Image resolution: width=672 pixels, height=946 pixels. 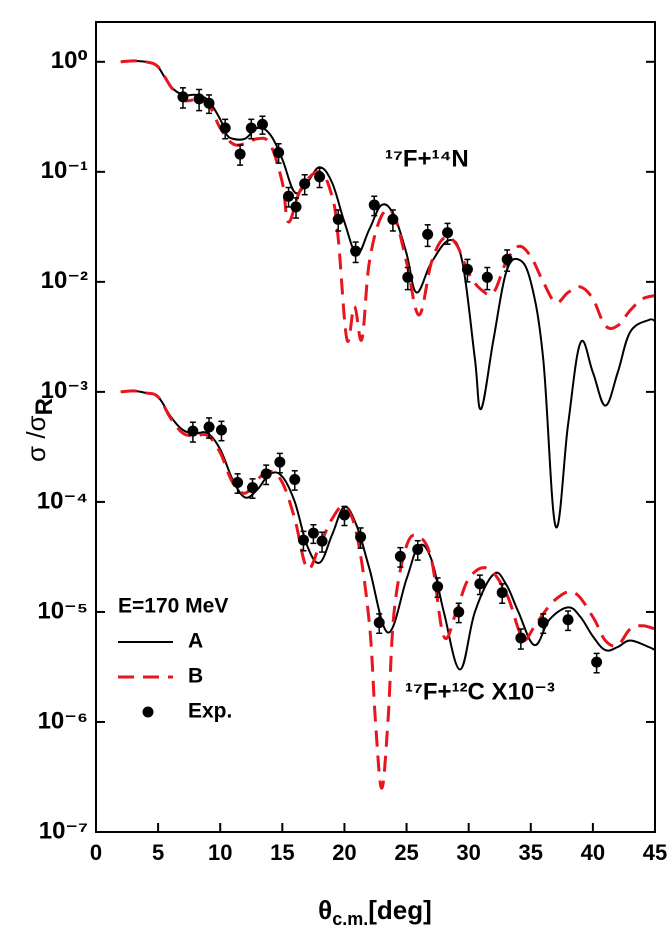 What do you see at coordinates (344, 852) in the screenshot?
I see `x-tick-label: 20` at bounding box center [344, 852].